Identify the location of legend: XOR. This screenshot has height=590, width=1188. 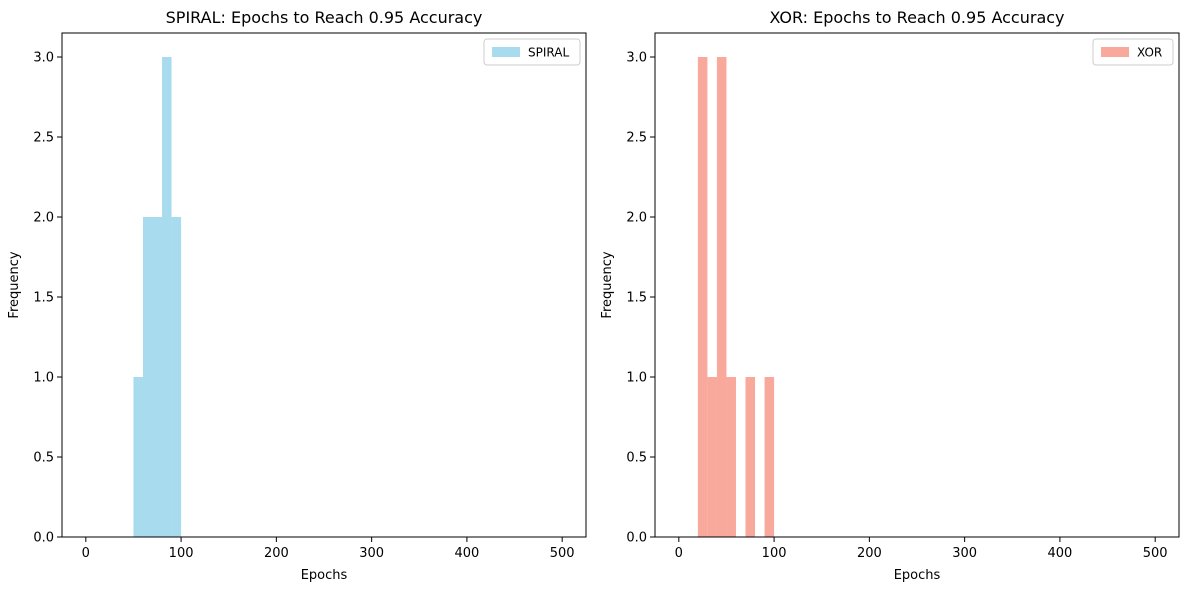
(1133, 52).